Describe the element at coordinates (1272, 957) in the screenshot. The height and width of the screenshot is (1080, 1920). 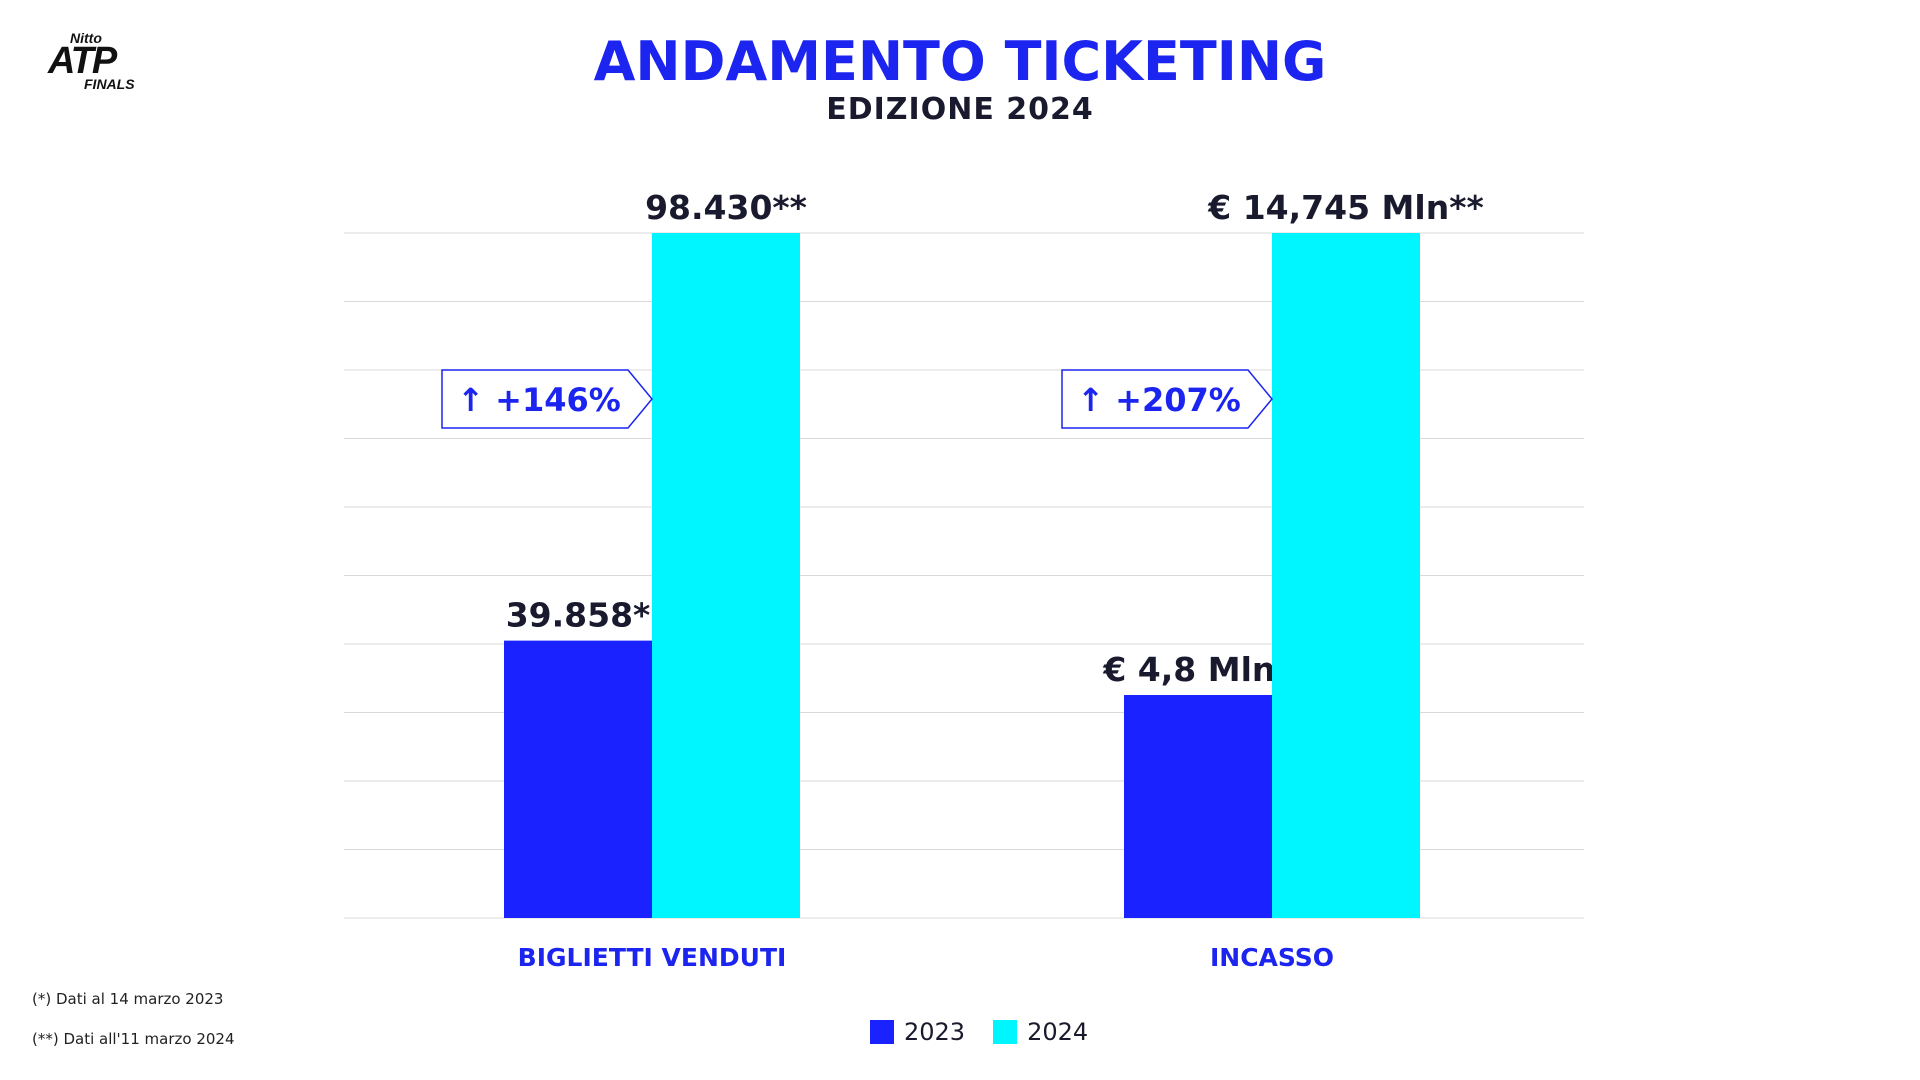
I see `category-label: INCASSO` at that location.